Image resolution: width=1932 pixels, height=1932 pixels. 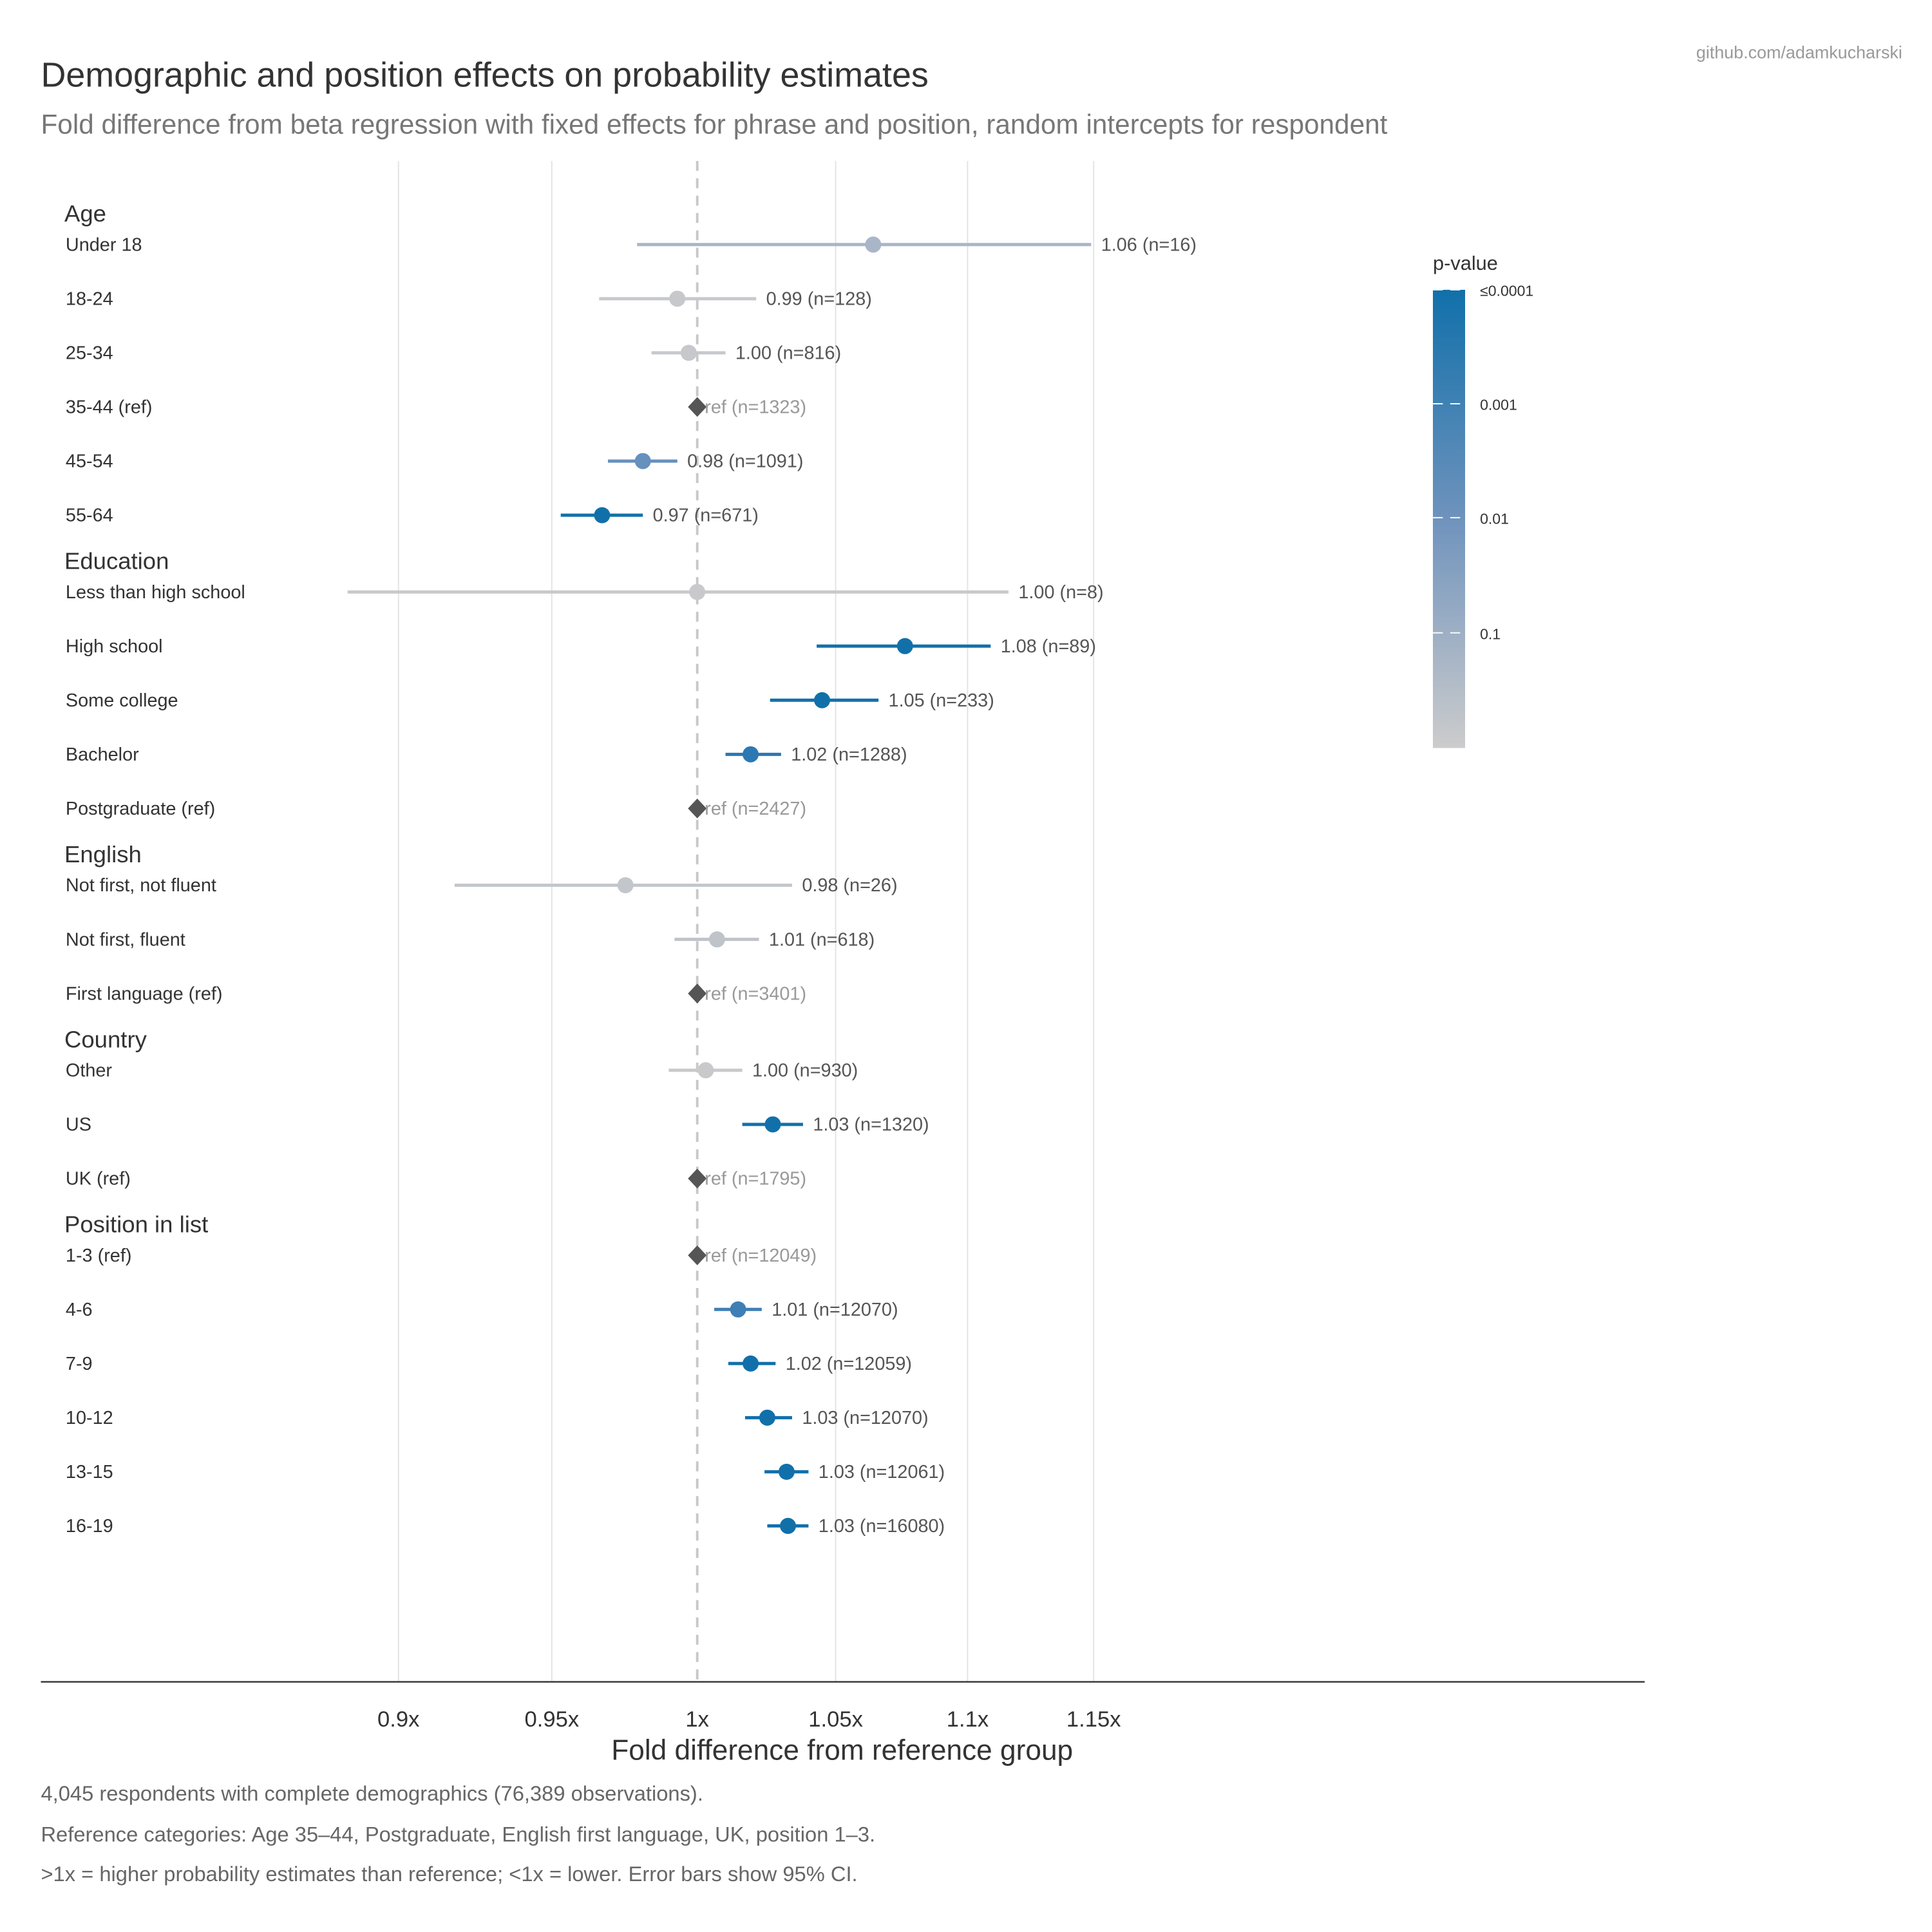 I want to click on legend-label: ≤0.0001, so click(x=1506, y=291).